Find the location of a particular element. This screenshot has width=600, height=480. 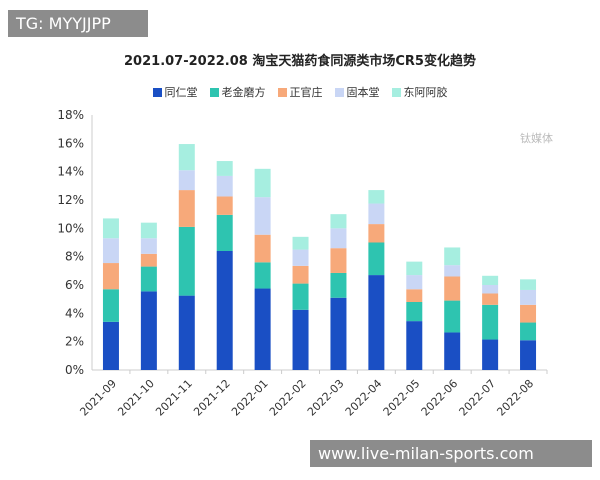

legend-item: 正官庄 is located at coordinates (300, 92).